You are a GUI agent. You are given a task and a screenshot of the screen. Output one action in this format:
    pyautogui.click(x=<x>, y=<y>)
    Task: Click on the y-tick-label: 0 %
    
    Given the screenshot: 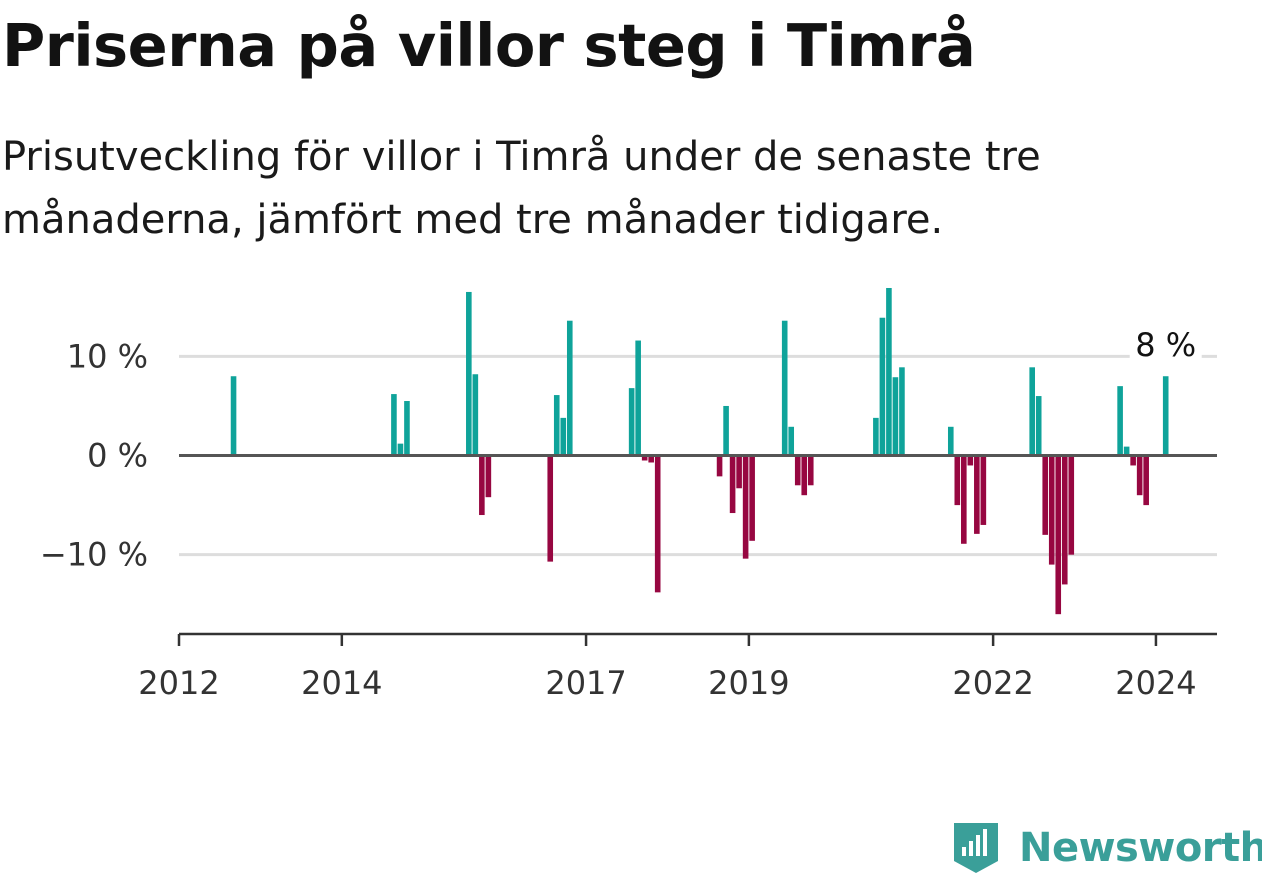 What is the action you would take?
    pyautogui.click(x=117, y=456)
    